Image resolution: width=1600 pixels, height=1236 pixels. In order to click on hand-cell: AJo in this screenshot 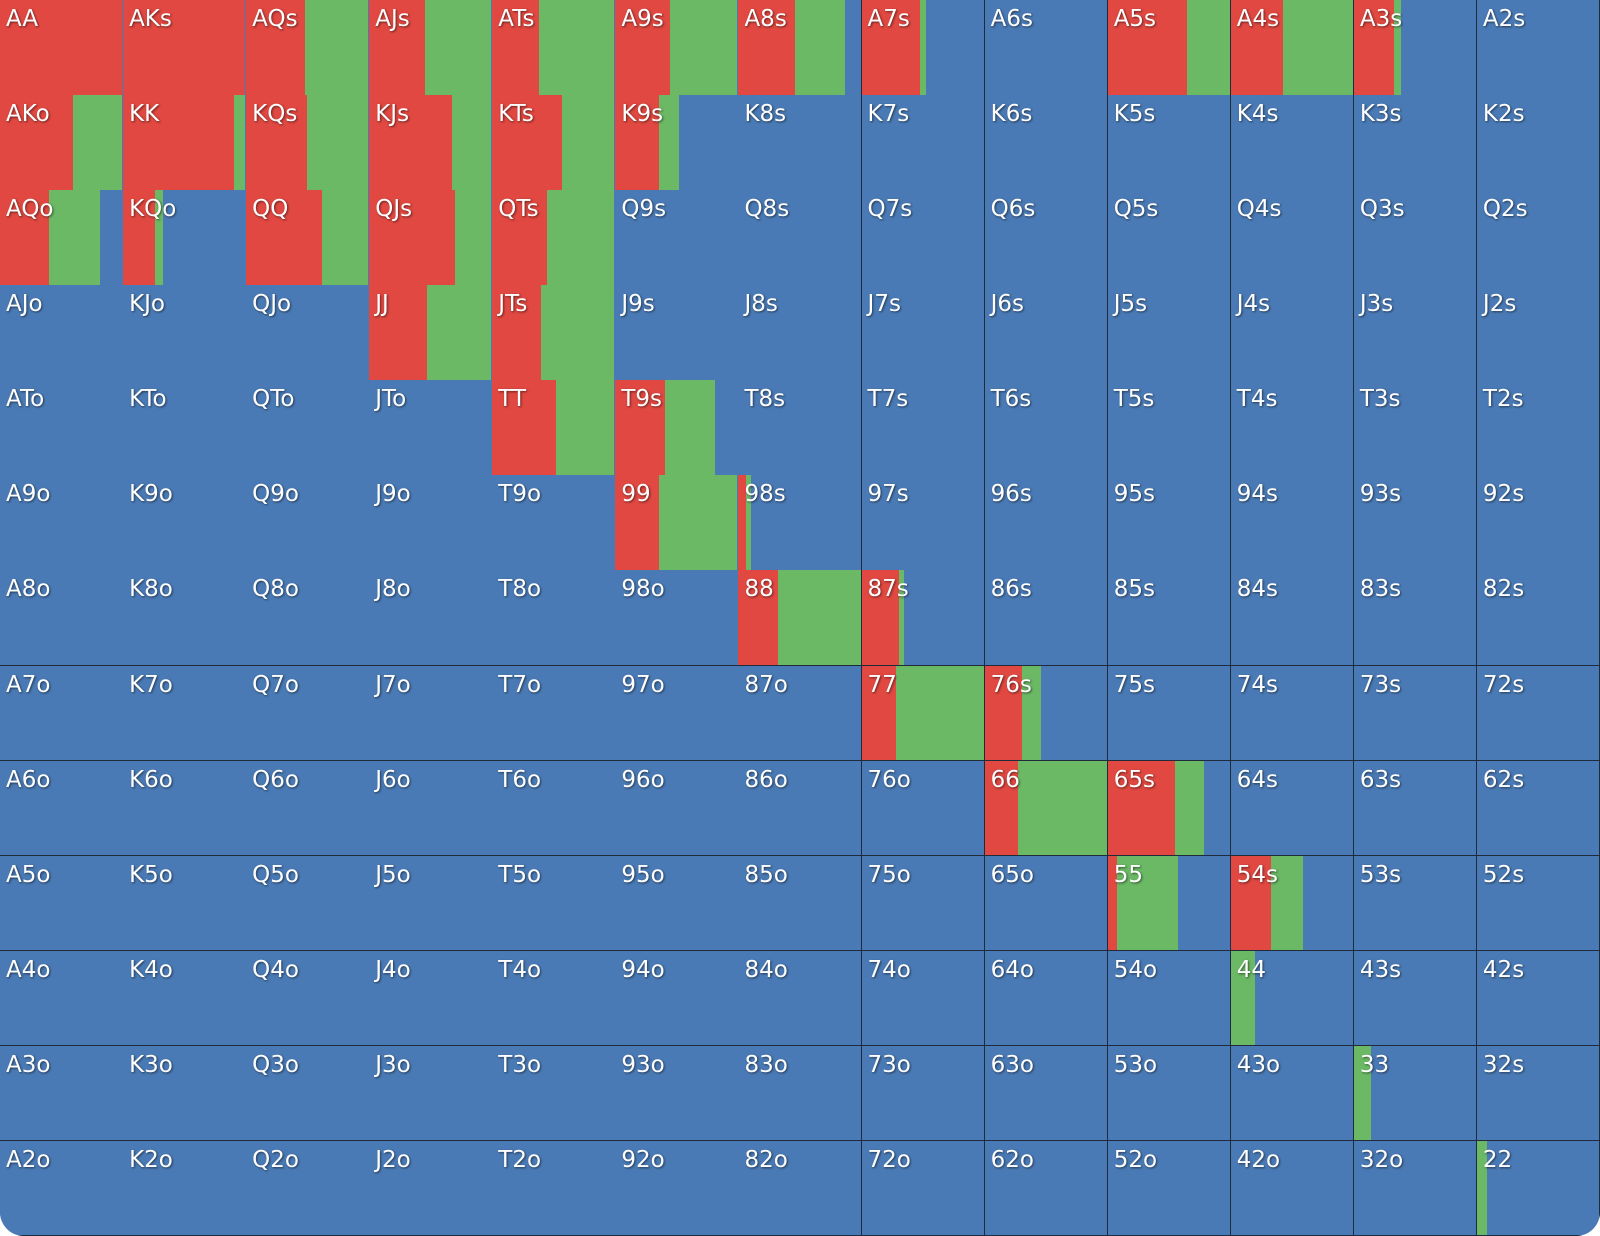, I will do `click(62, 333)`.